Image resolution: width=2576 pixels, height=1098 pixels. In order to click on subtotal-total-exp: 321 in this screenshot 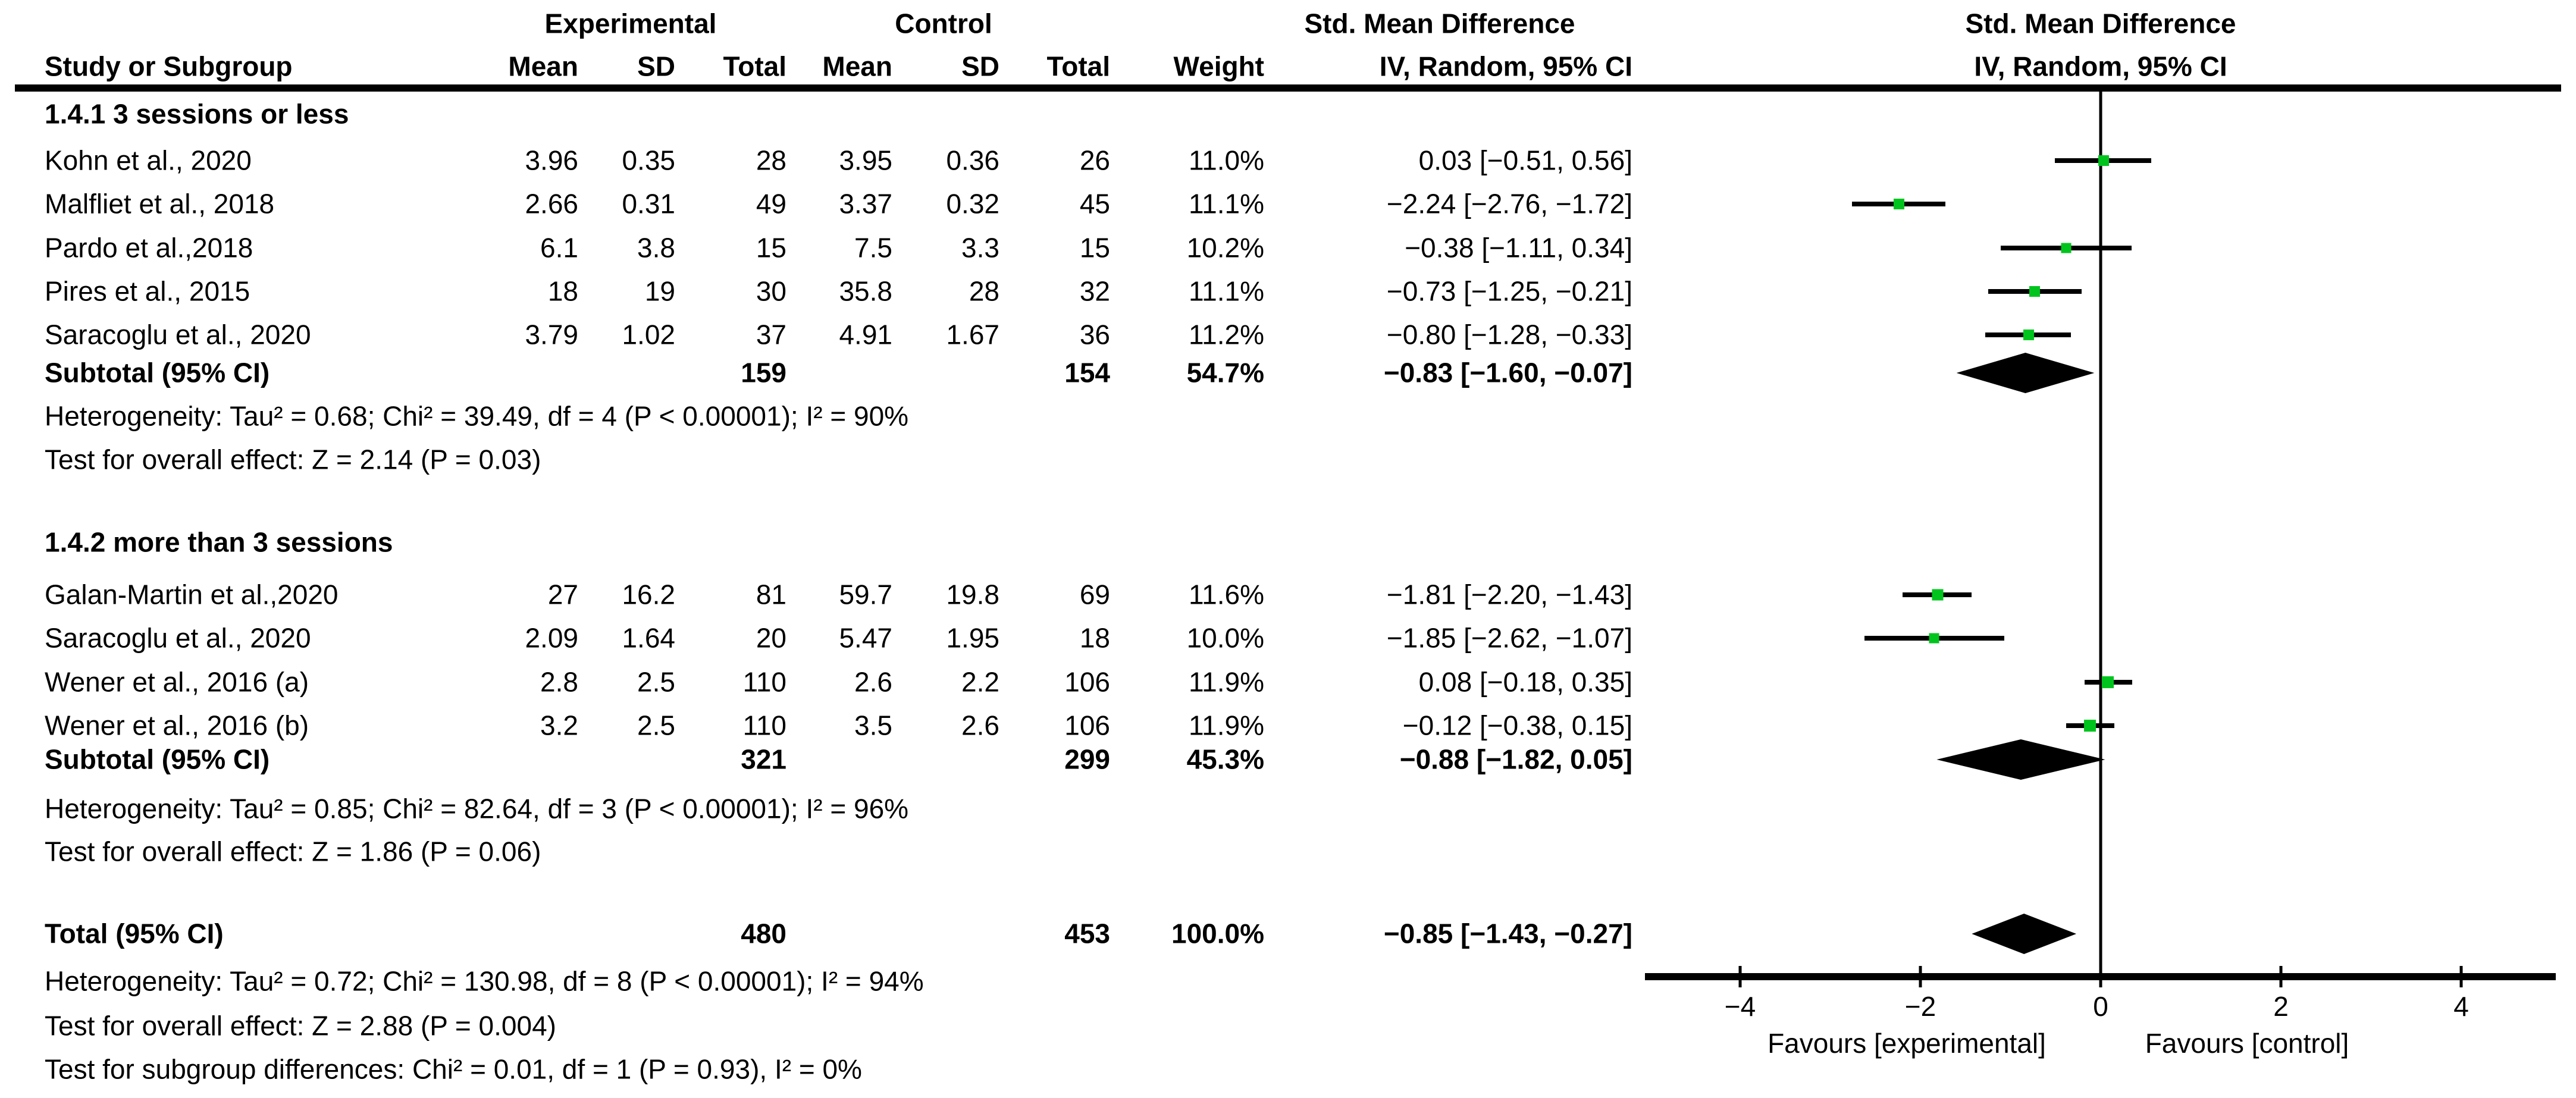, I will do `click(763, 759)`.